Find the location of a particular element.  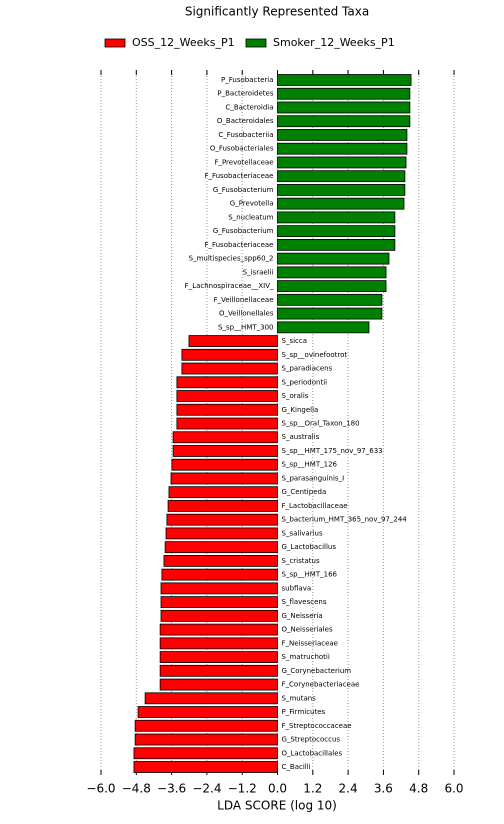

bar-label: P_Bacteroidetes is located at coordinates (245, 94).